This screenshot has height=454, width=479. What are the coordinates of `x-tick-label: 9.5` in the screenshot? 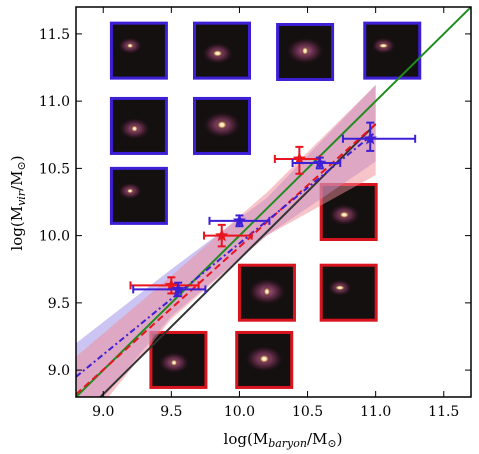 It's located at (171, 412).